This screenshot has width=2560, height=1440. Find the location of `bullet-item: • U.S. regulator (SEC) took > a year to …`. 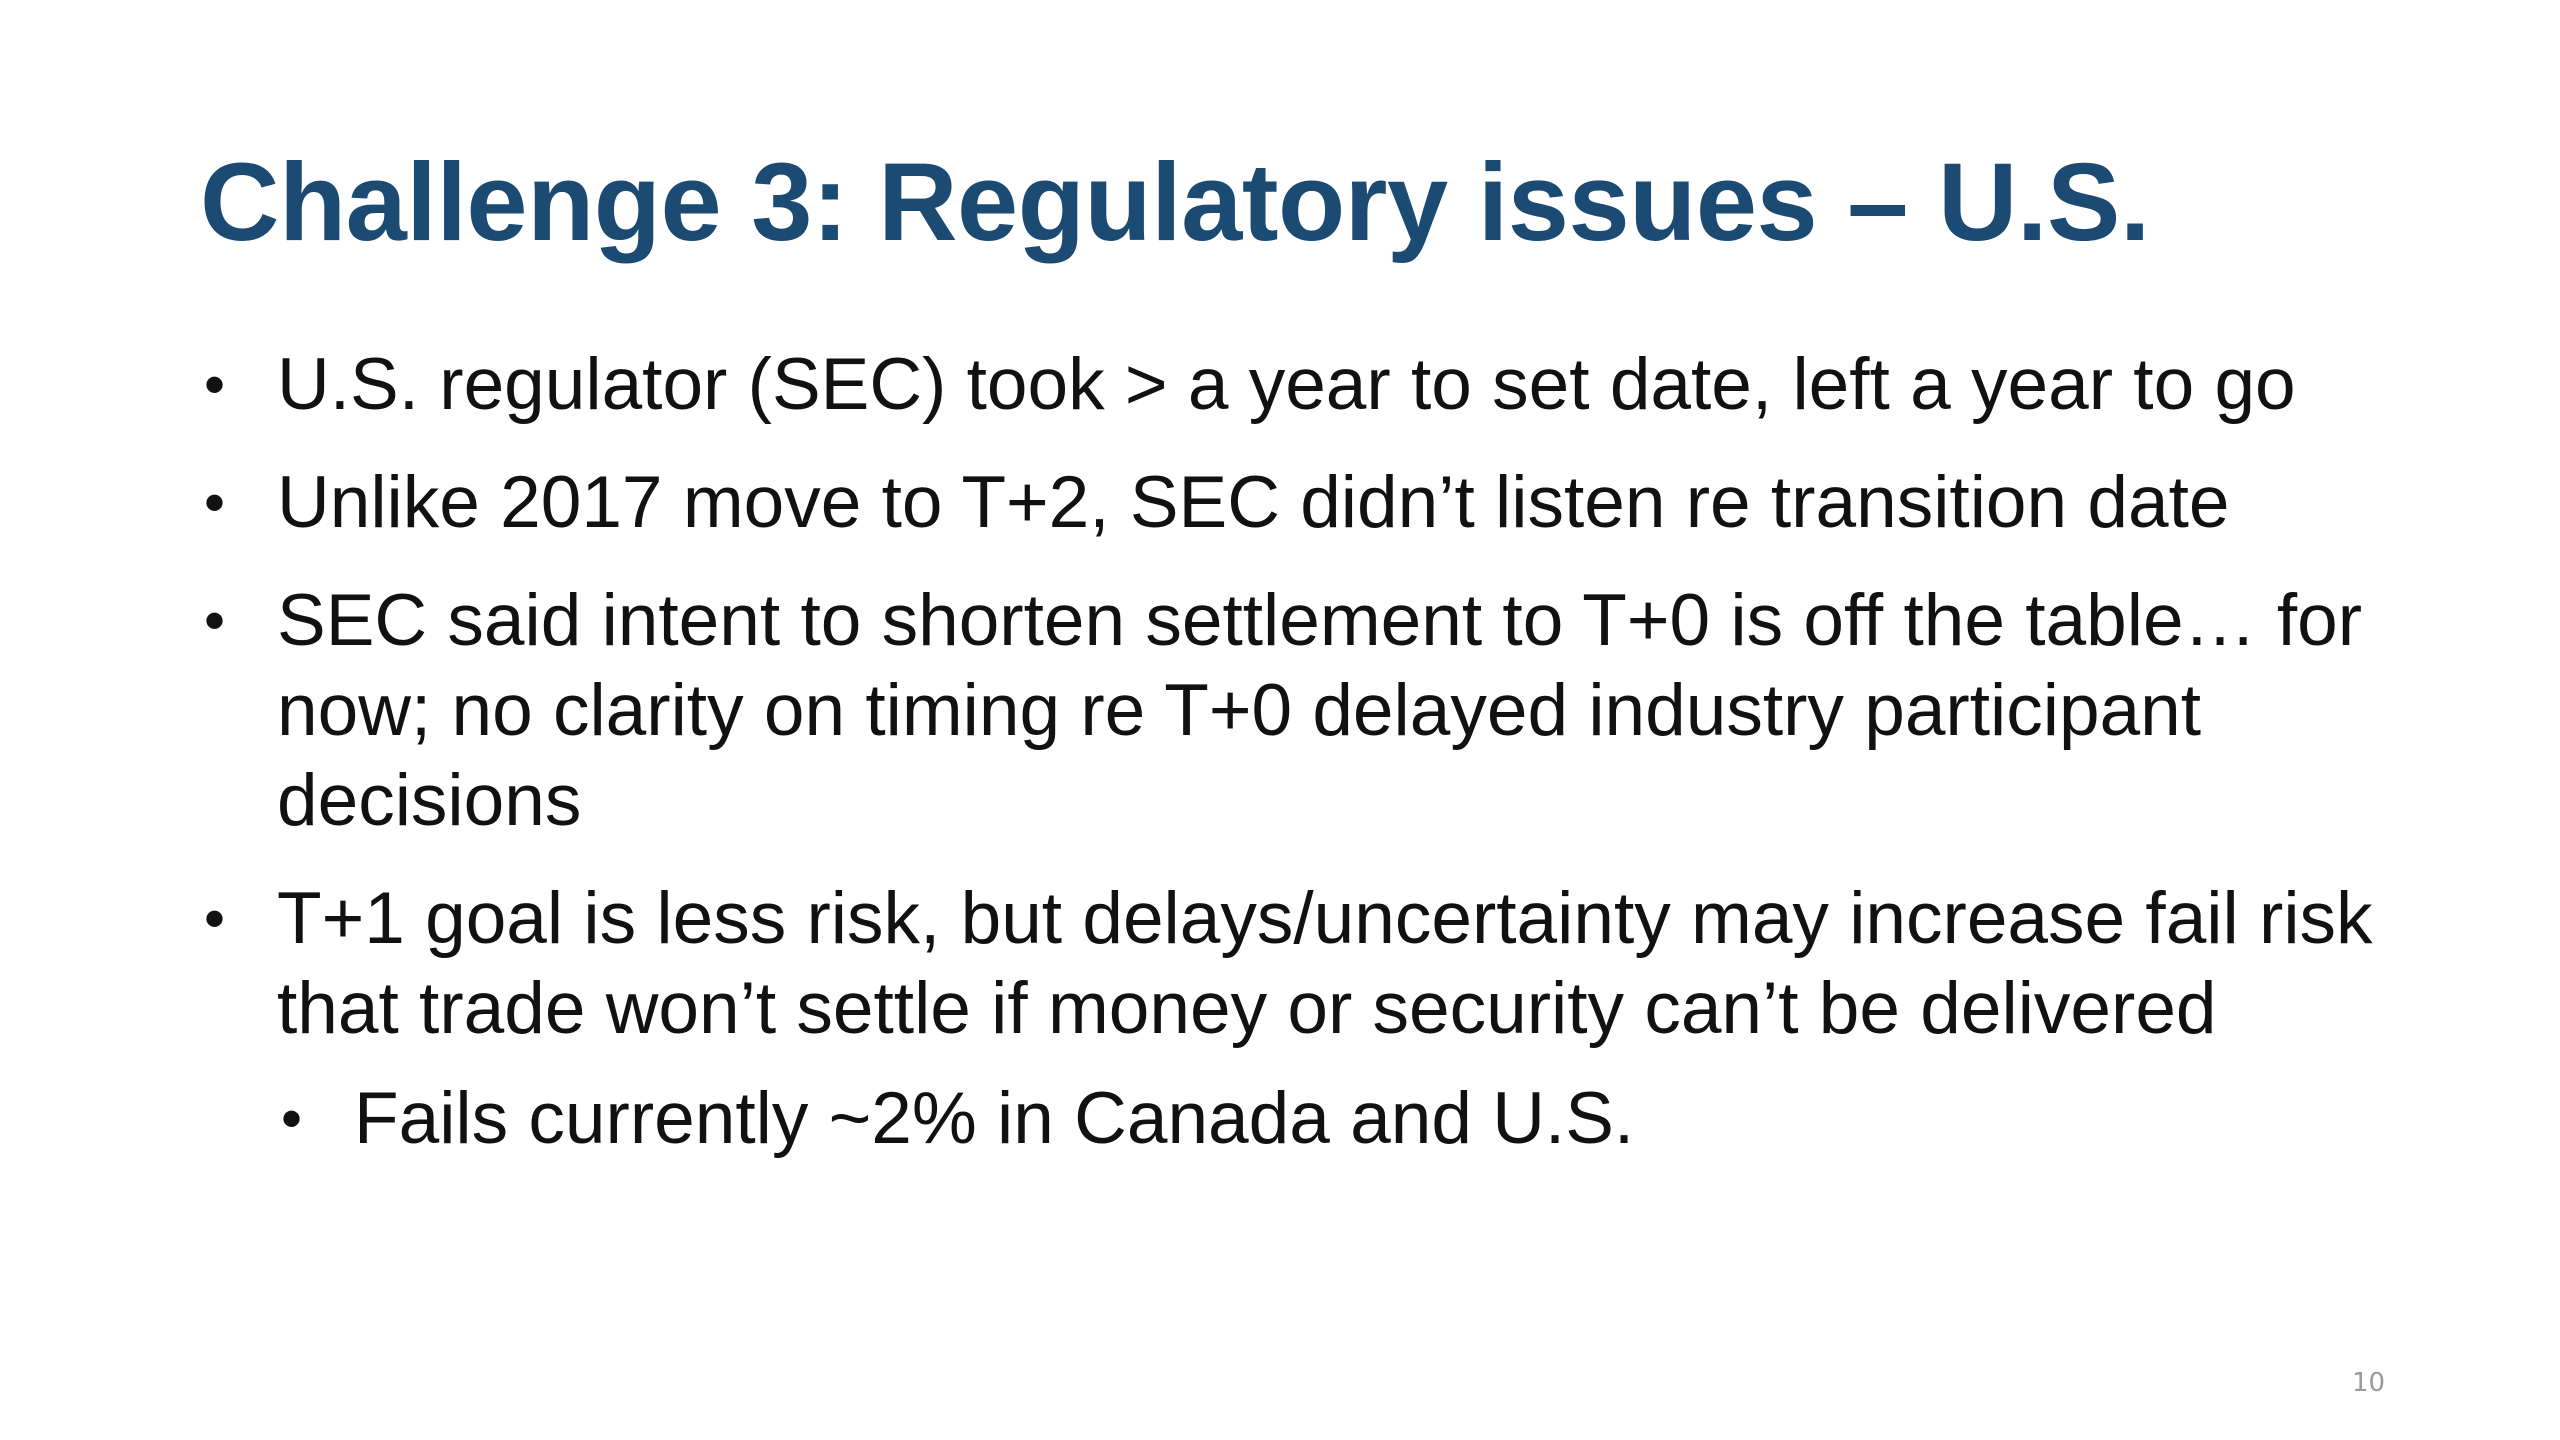

bullet-item: • U.S. regulator (SEC) took > a year to … is located at coordinates (1350, 385).